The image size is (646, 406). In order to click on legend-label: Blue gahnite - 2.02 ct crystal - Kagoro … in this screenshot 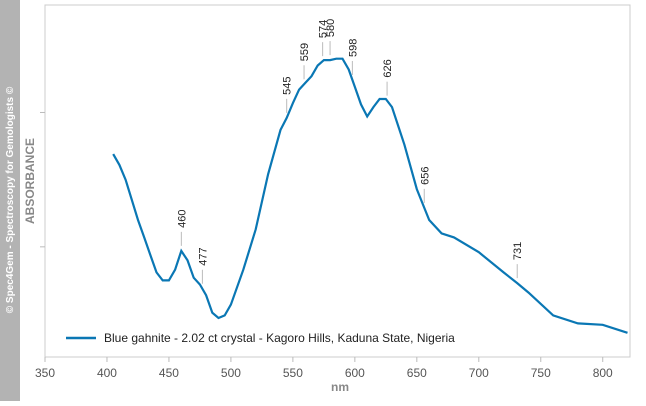, I will do `click(279, 338)`.